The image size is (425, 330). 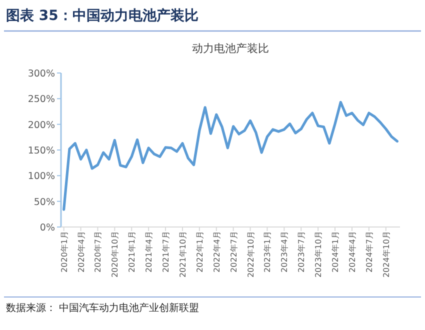 I want to click on title: 图表 35：中国动力电池产装比, so click(x=102, y=16).